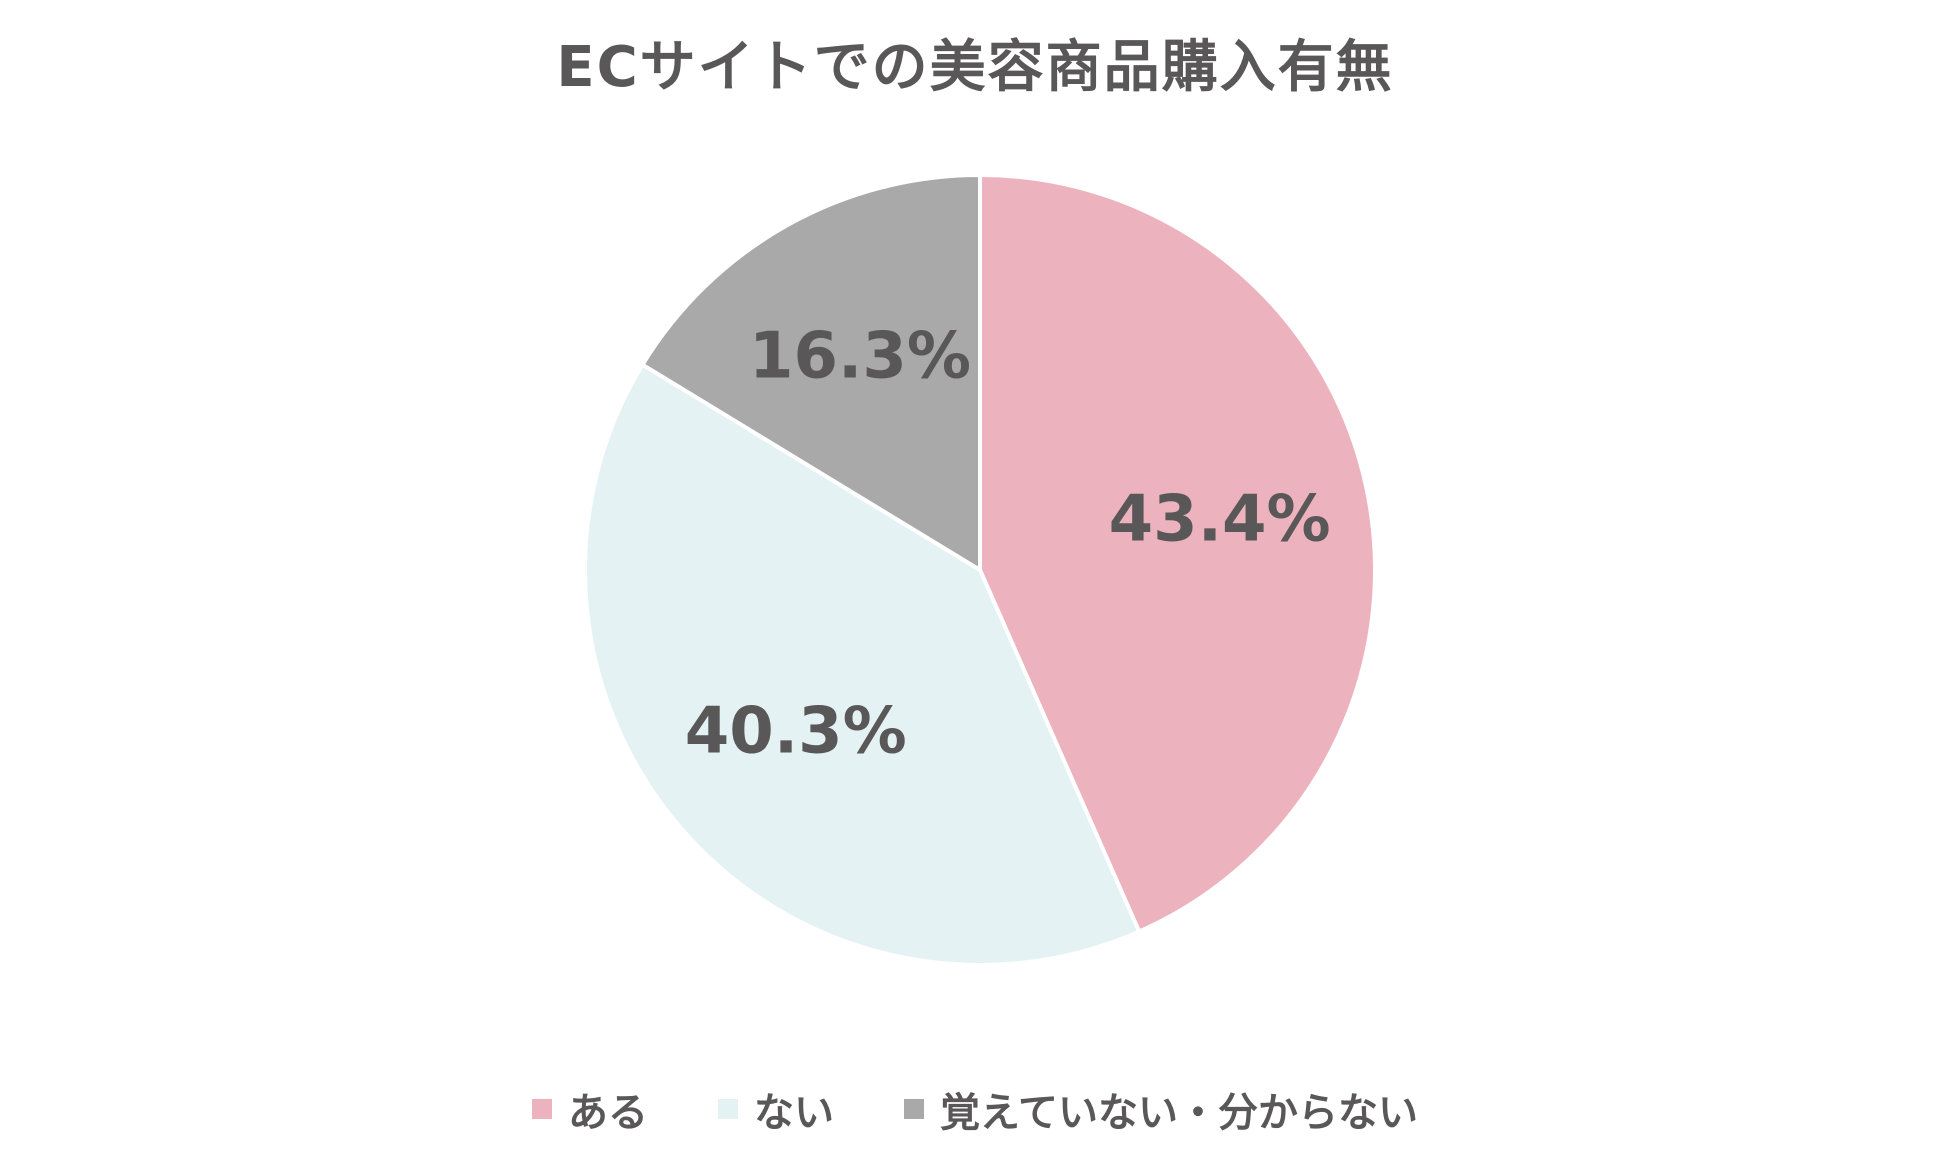  I want to click on pie-slice-aru, so click(1178, 553).